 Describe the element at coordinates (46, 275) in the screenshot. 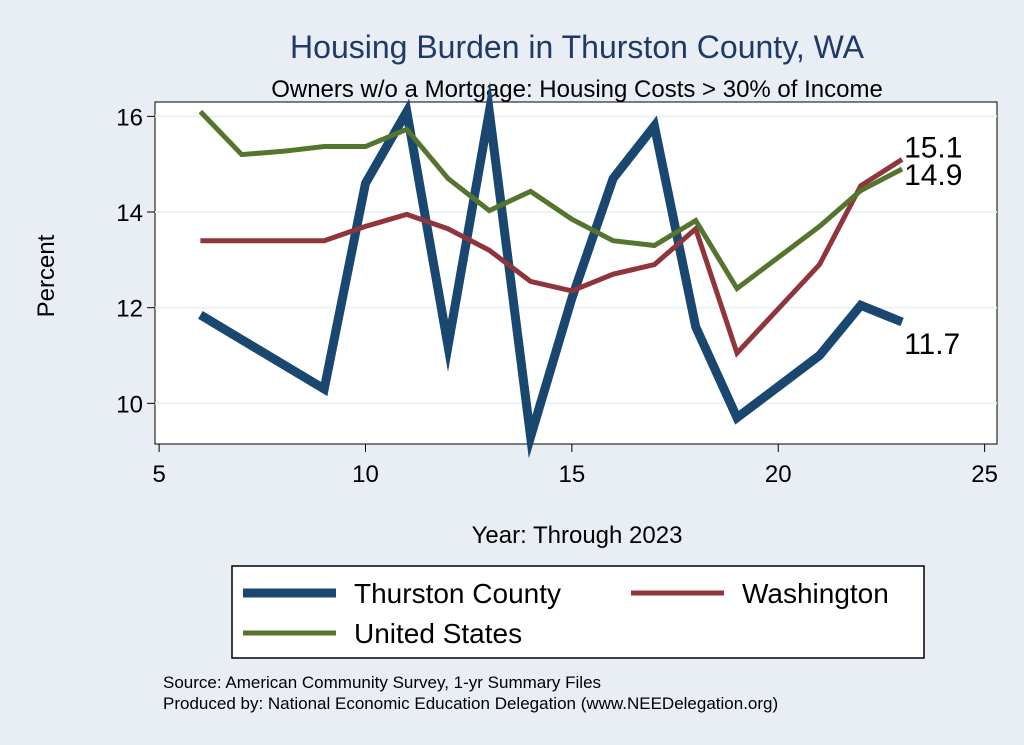

I see `y-axis-title: Percent` at that location.